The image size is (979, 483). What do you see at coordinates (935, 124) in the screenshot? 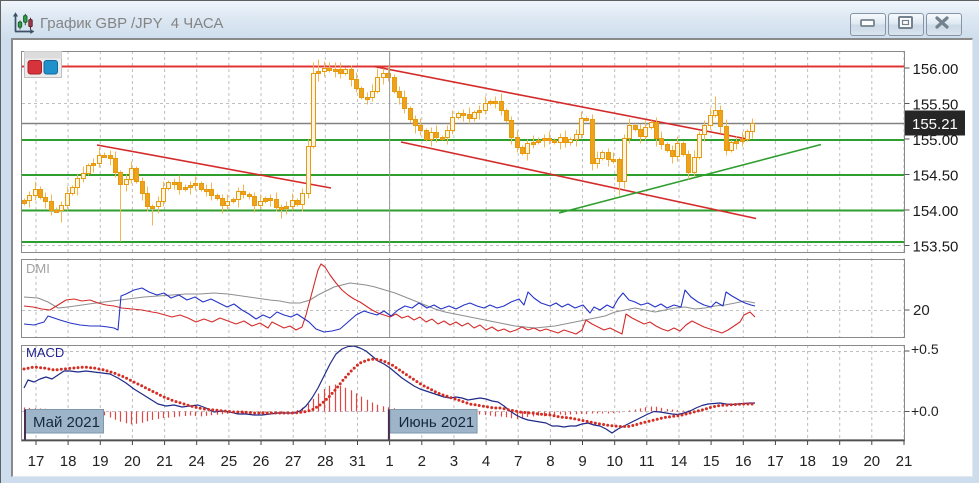
I see `svg-text: 155.21` at bounding box center [935, 124].